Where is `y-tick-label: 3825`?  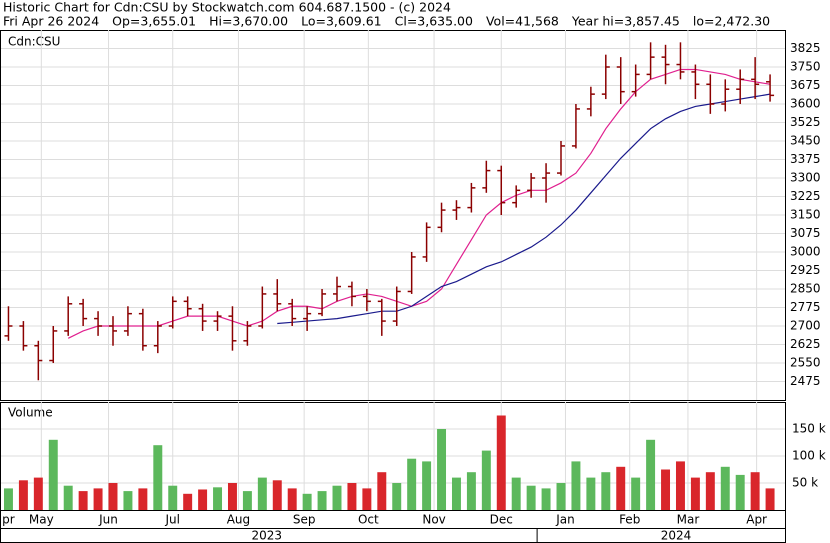
y-tick-label: 3825 is located at coordinates (805, 48).